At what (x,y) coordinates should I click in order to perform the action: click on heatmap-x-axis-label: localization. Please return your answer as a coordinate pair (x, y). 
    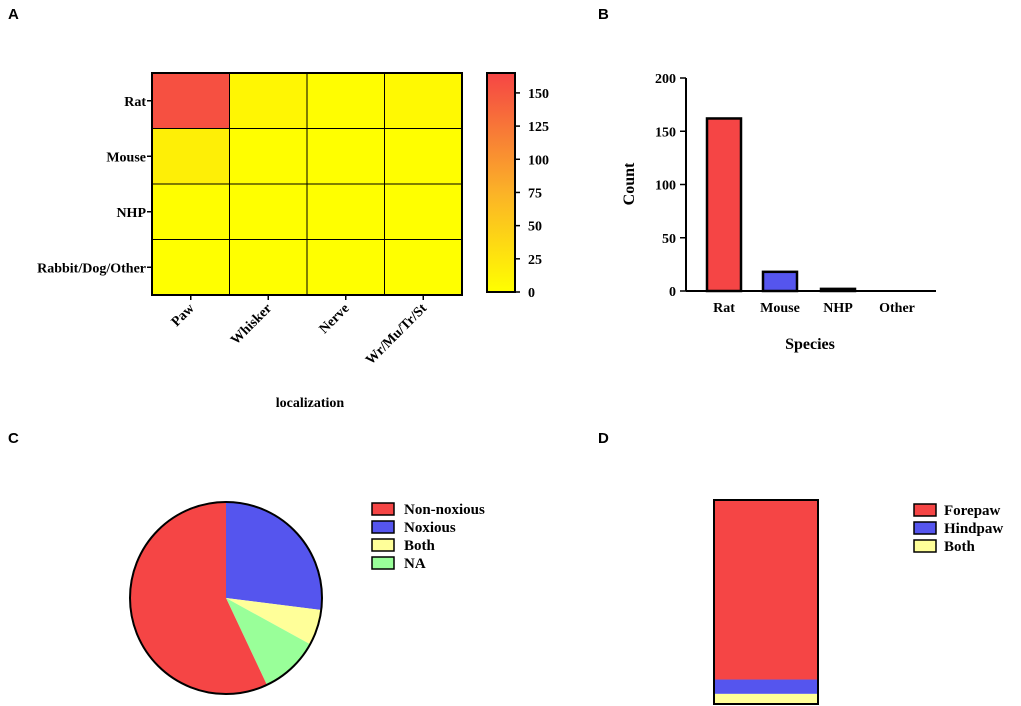
    Looking at the image, I should click on (310, 403).